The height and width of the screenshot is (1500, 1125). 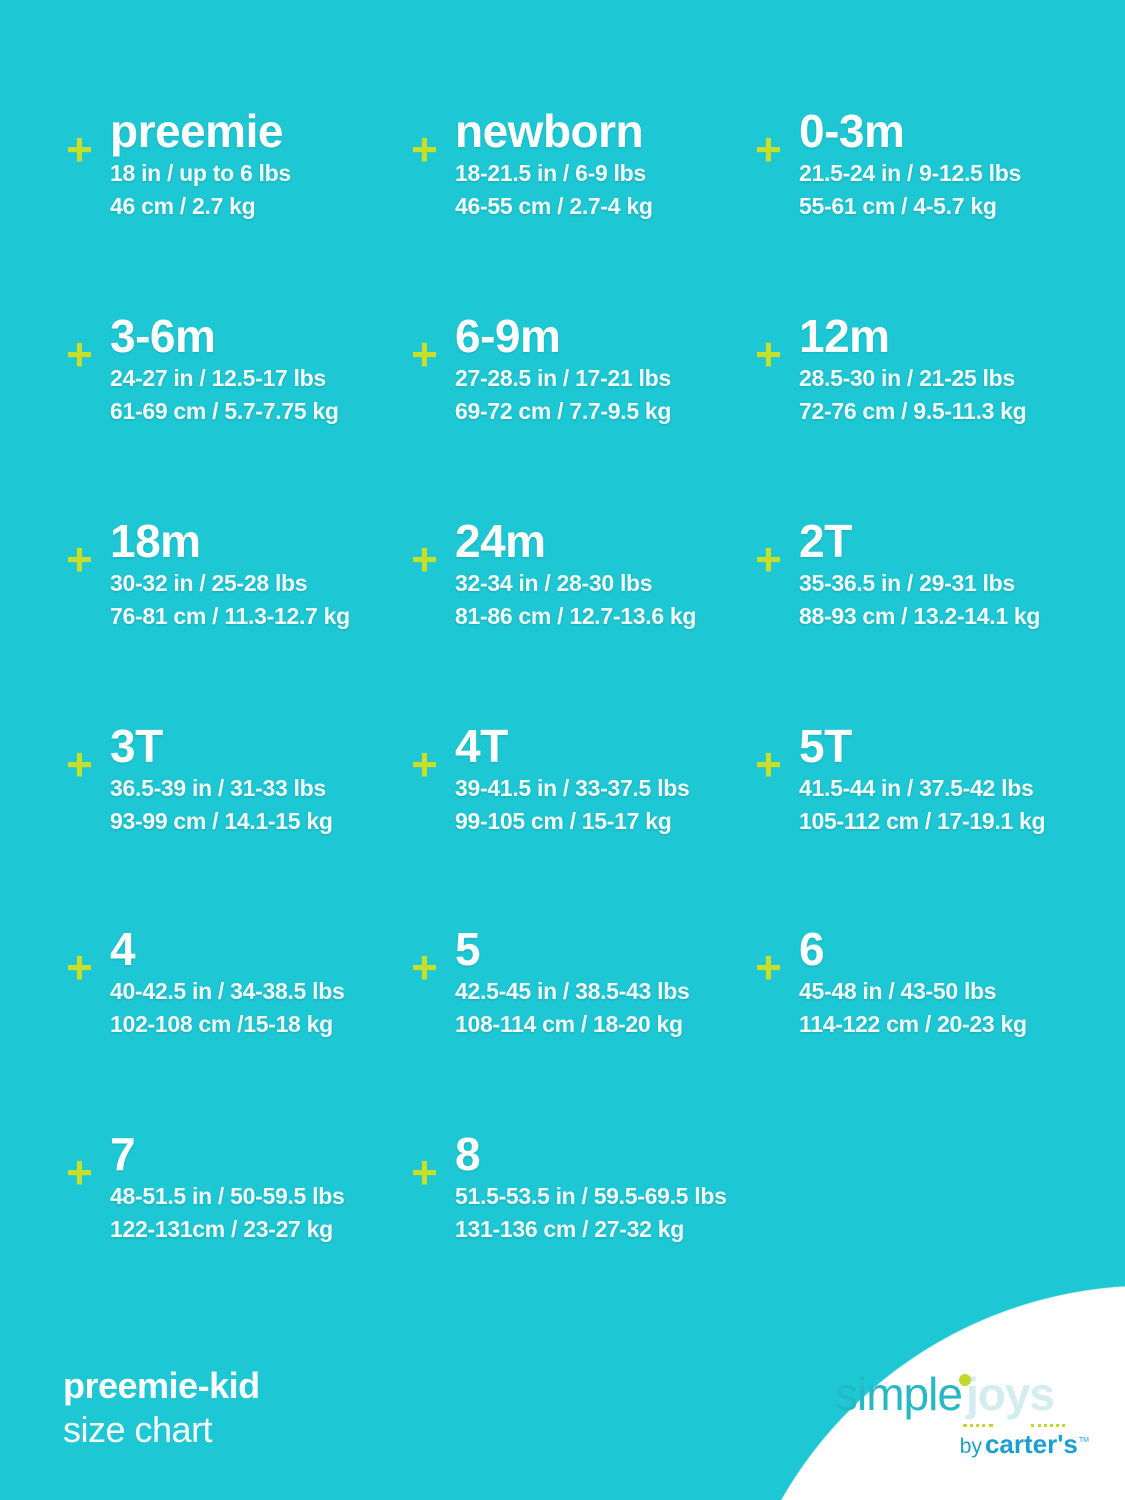 What do you see at coordinates (200, 173) in the screenshot?
I see `size-imperial: 18 in / up to 6 lbs` at bounding box center [200, 173].